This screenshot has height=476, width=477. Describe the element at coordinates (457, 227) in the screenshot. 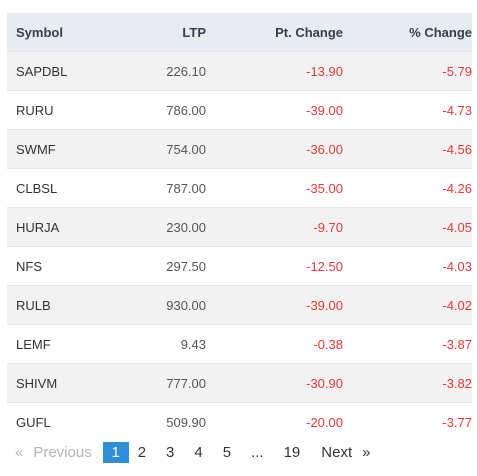

I see `pct-change-cell: -4.05` at that location.